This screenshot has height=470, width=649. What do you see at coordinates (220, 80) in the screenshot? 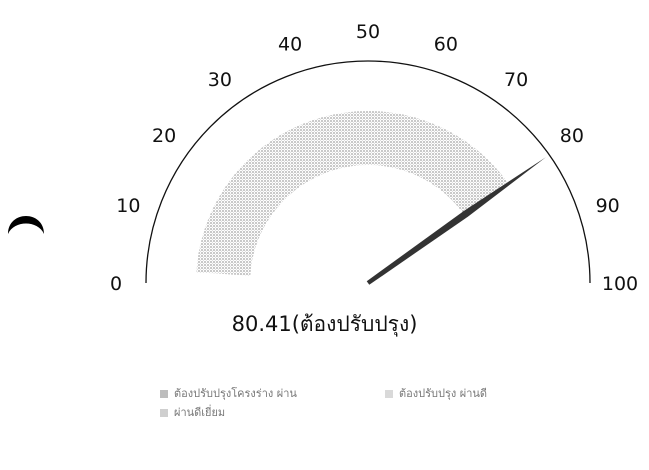
I see `tick-label: 30` at bounding box center [220, 80].